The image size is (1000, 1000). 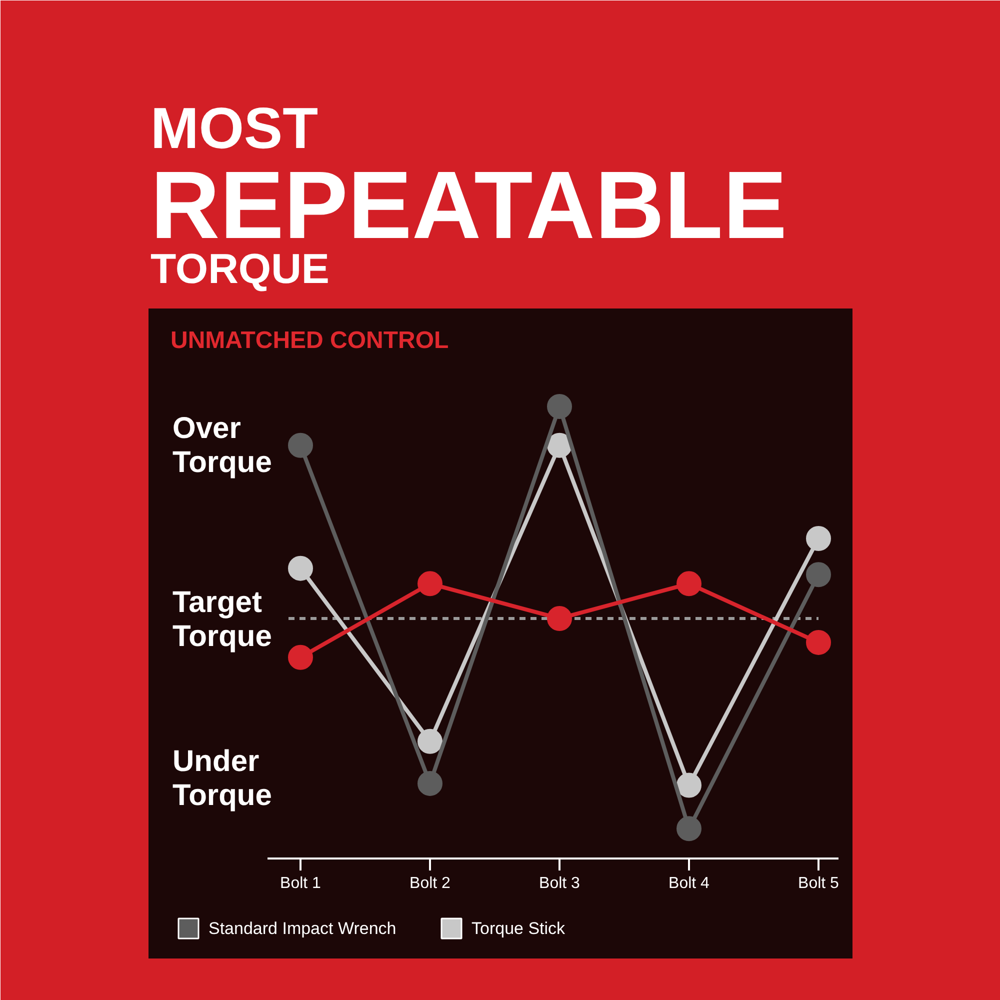 What do you see at coordinates (222, 619) in the screenshot?
I see `ref-line-label: Target Torque` at bounding box center [222, 619].